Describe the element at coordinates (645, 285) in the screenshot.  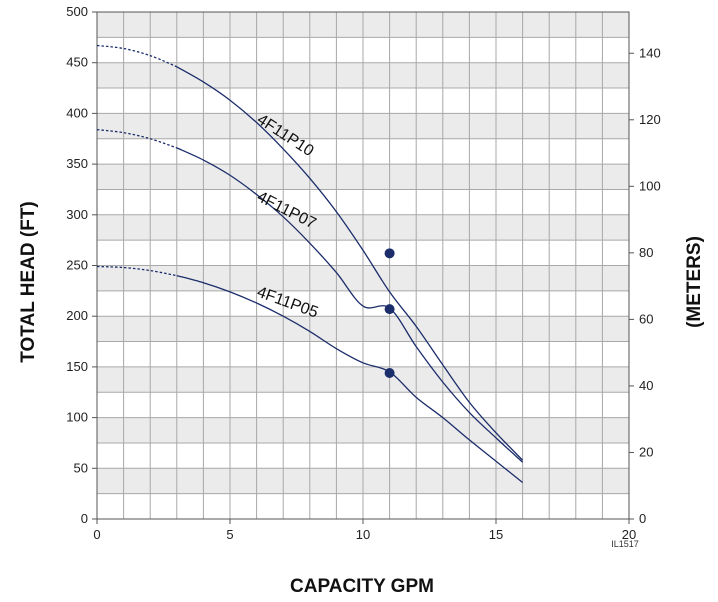
I see `y-axis-ticks-right: 0 20 40 60 80 100 120 140` at that location.